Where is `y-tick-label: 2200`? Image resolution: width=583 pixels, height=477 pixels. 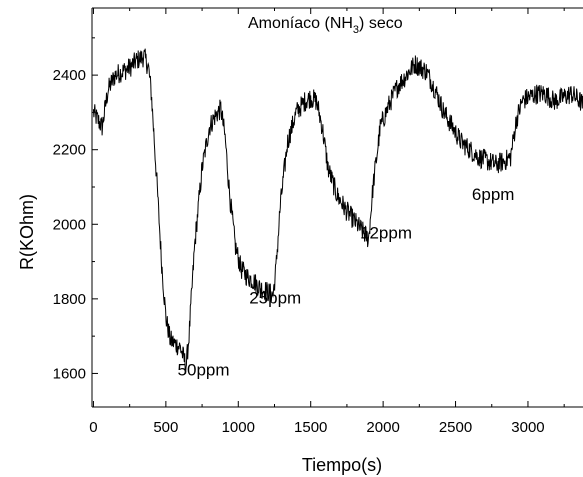 y-tick-label: 2200 is located at coordinates (69, 150).